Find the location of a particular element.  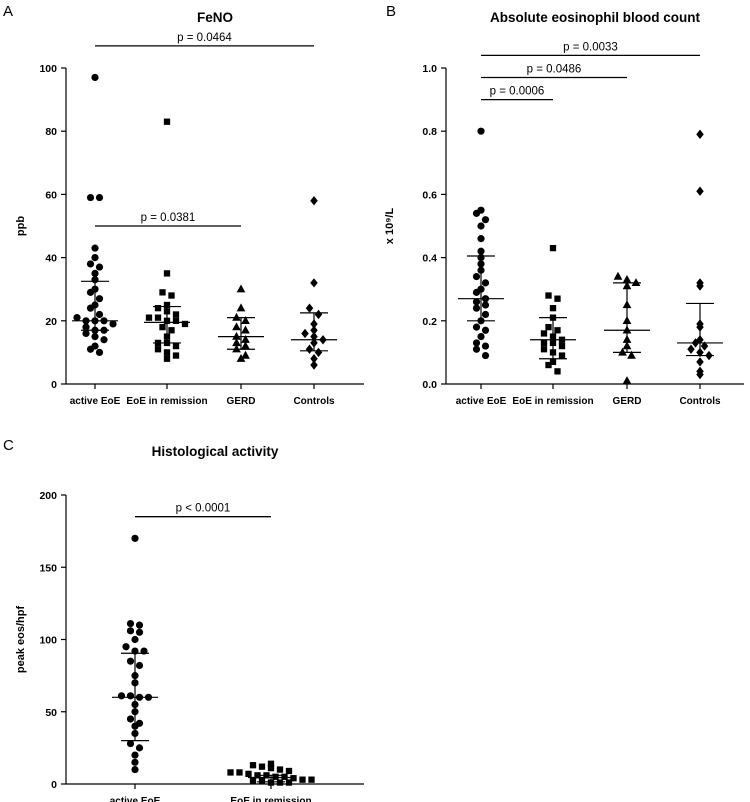

x-category-label: Controls is located at coordinates (314, 401).